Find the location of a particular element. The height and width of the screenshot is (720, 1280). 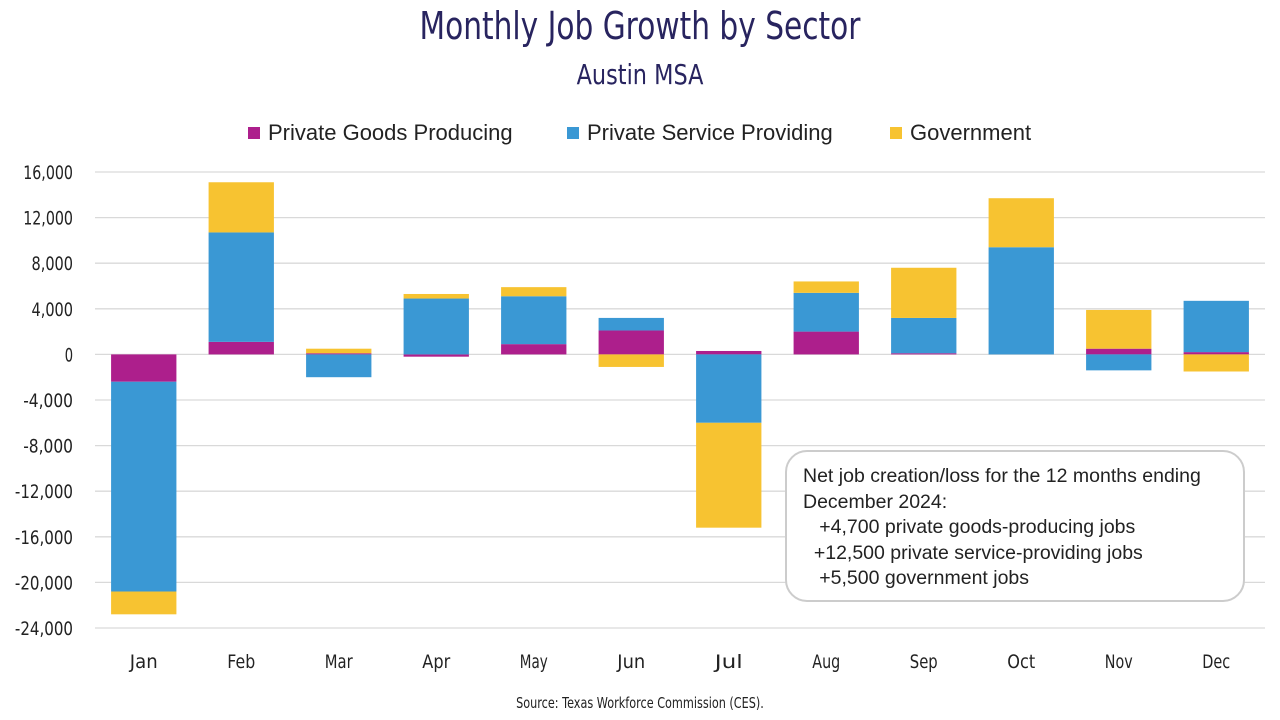

chart-title: Monthly Job Growth by Sector is located at coordinates (640, 26).